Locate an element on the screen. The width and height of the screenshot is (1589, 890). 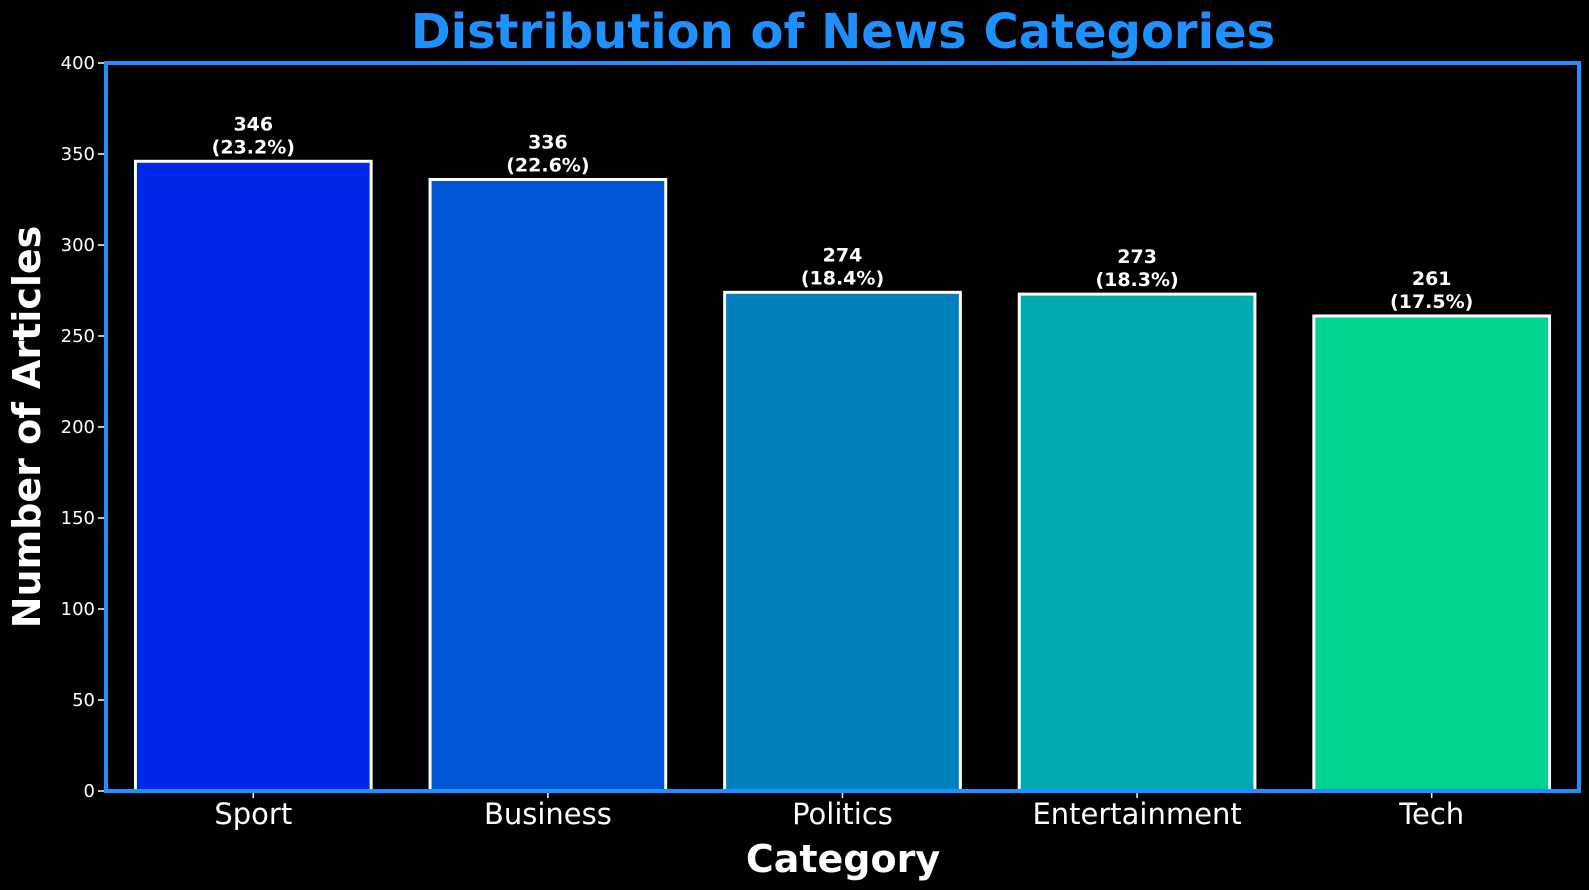
x-tick-label: Politics is located at coordinates (842, 814).